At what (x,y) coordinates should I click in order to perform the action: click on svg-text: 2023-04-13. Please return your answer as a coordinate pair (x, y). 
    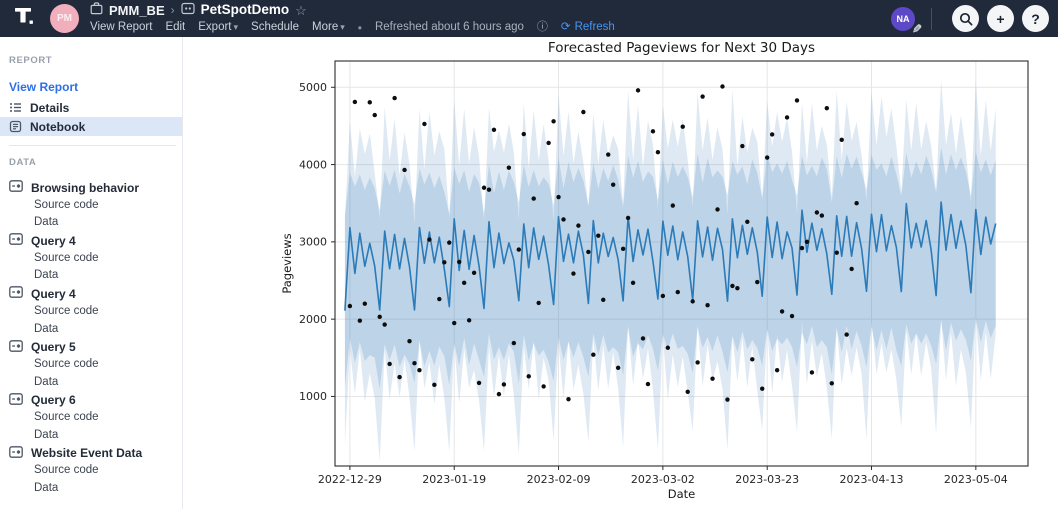
    Looking at the image, I should click on (872, 479).